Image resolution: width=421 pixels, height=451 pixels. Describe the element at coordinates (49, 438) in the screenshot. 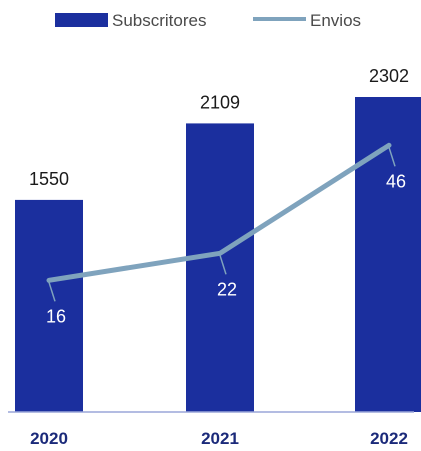

I see `x-tick-label-2020: 2020` at that location.